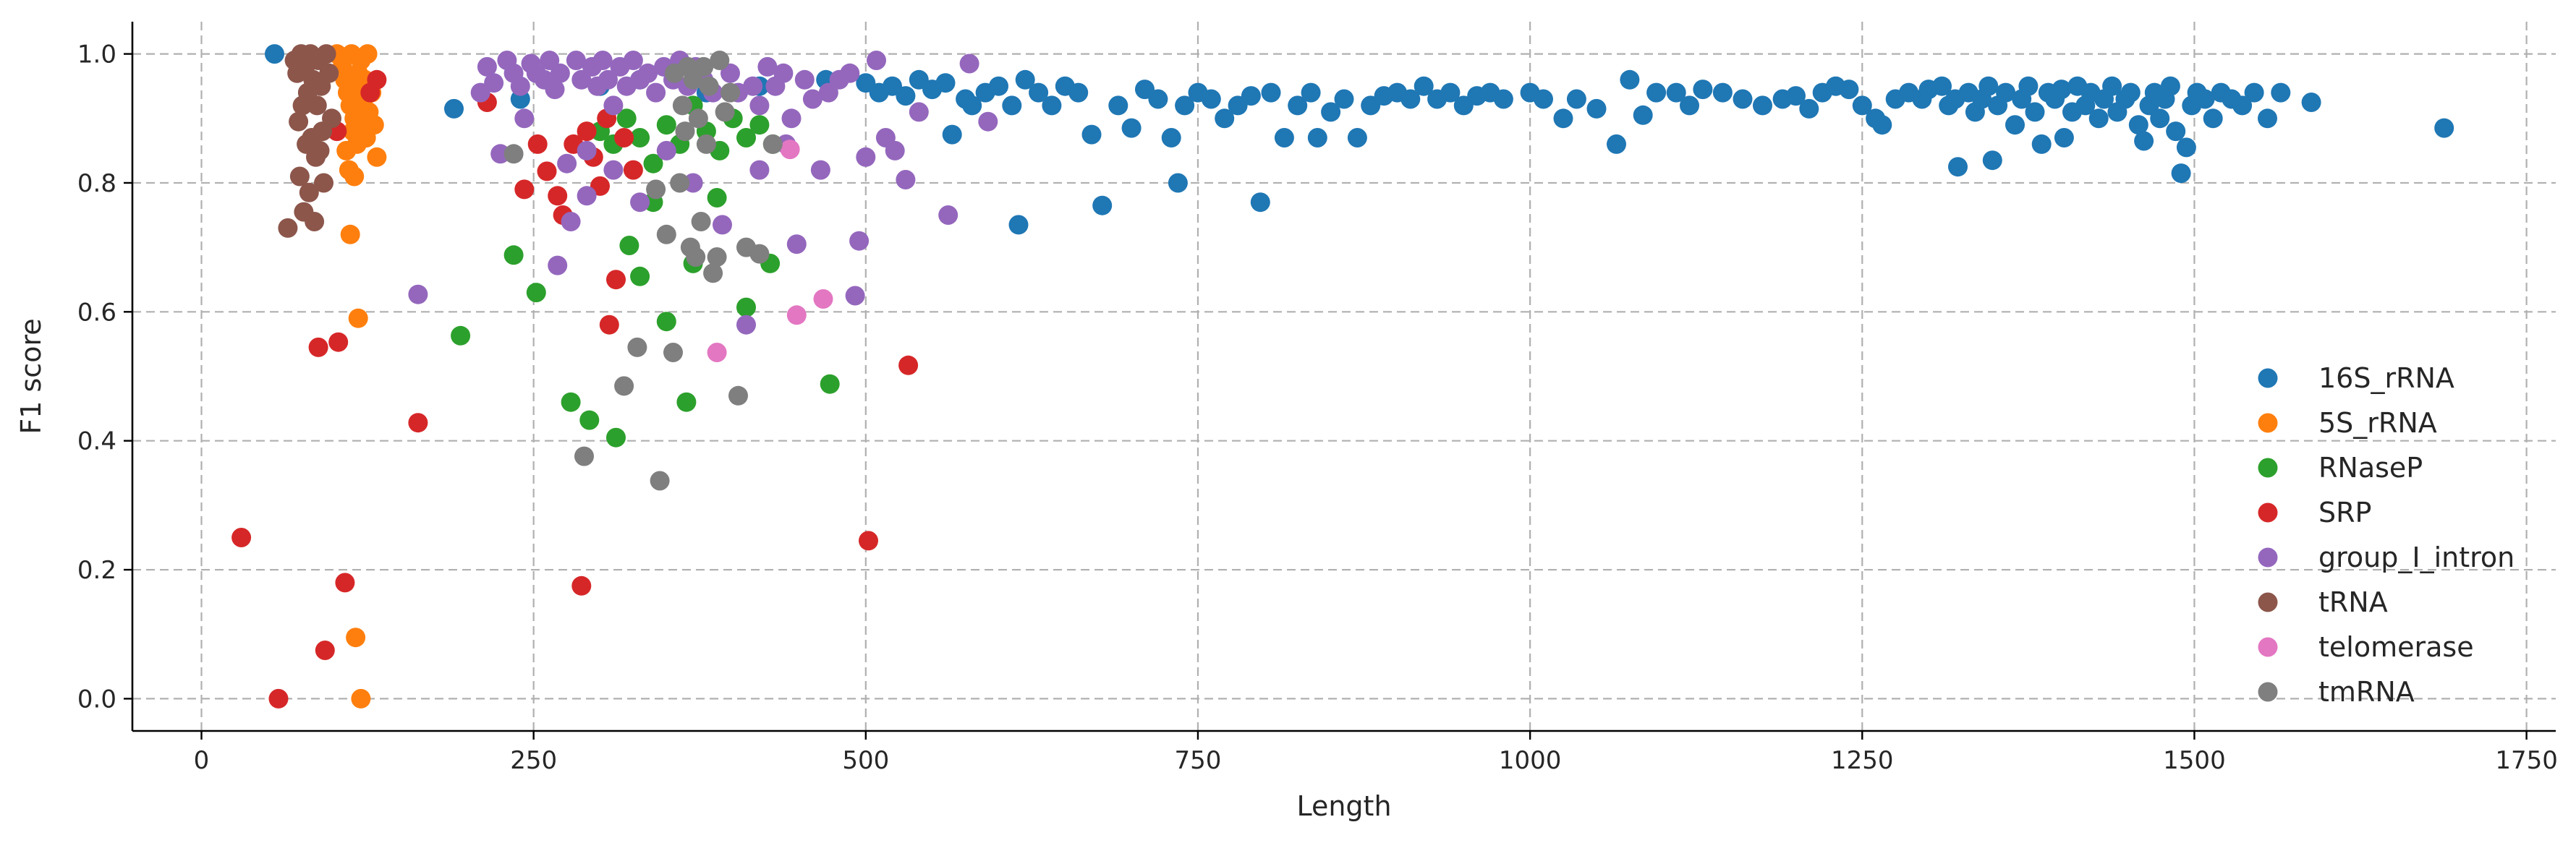 The image size is (2576, 843). I want to click on series-tRNA, so click(309, 141).